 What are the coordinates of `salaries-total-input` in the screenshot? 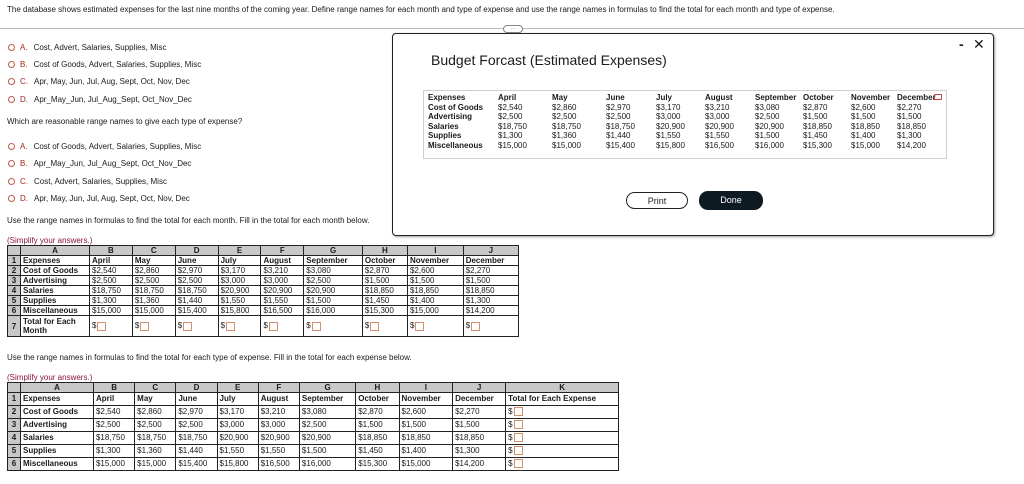 It's located at (518, 438).